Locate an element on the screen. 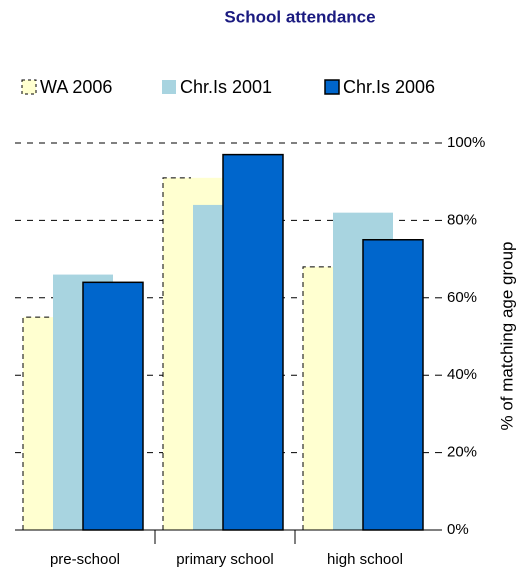 The width and height of the screenshot is (522, 577). y-tick-label: 20% is located at coordinates (462, 452).